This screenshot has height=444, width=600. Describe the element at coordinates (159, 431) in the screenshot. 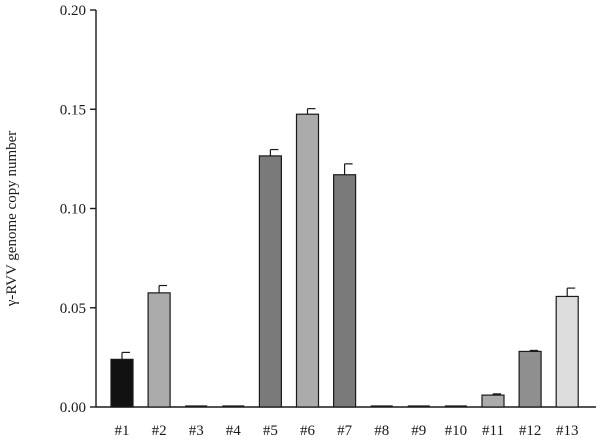

I see `x-tick-label: #2` at that location.